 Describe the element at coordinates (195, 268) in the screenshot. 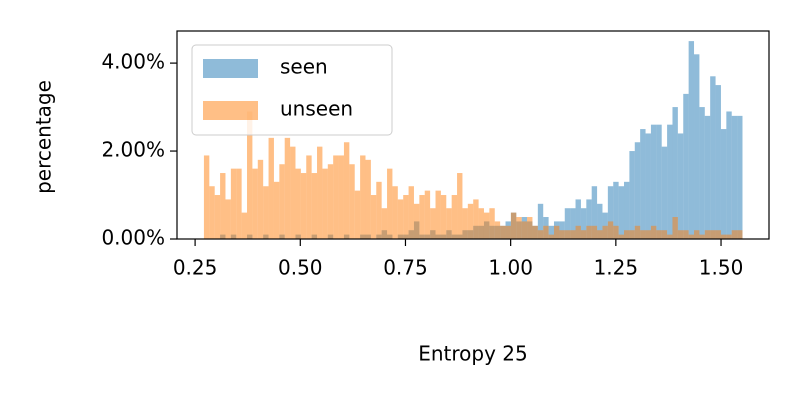

I see `x-tick-label: 0.25` at that location.